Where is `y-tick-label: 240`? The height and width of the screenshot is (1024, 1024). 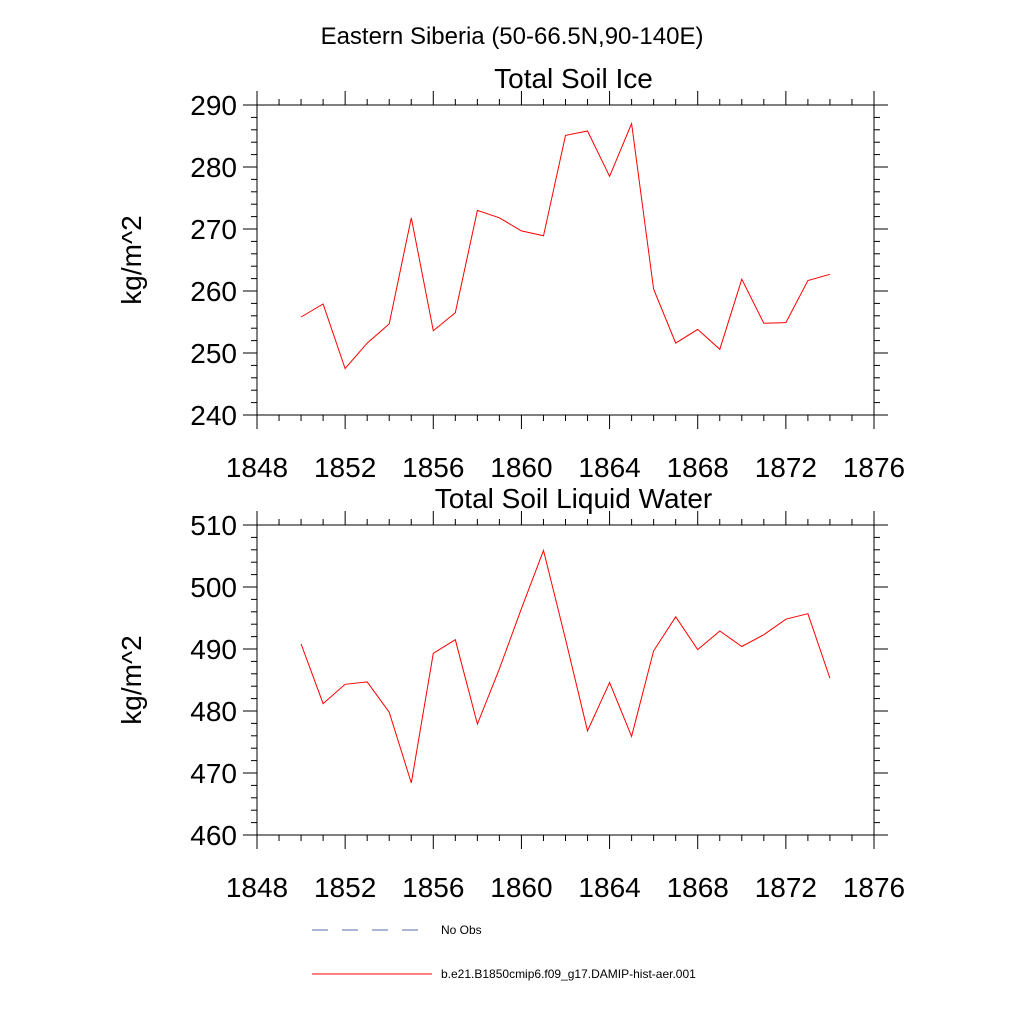
y-tick-label: 240 is located at coordinates (213, 415).